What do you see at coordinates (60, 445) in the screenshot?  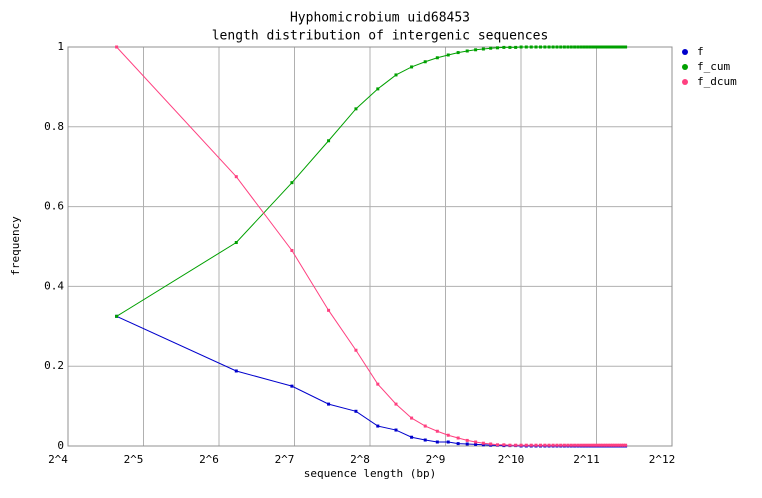 I see `y-tick-label: 0` at bounding box center [60, 445].